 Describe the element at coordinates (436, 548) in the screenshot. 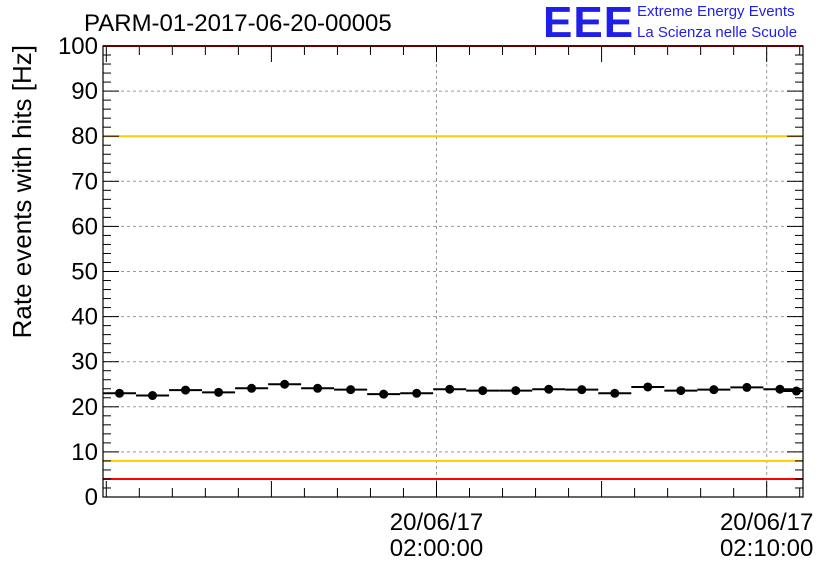

I see `x-tick-label-time: 02:00:00` at that location.